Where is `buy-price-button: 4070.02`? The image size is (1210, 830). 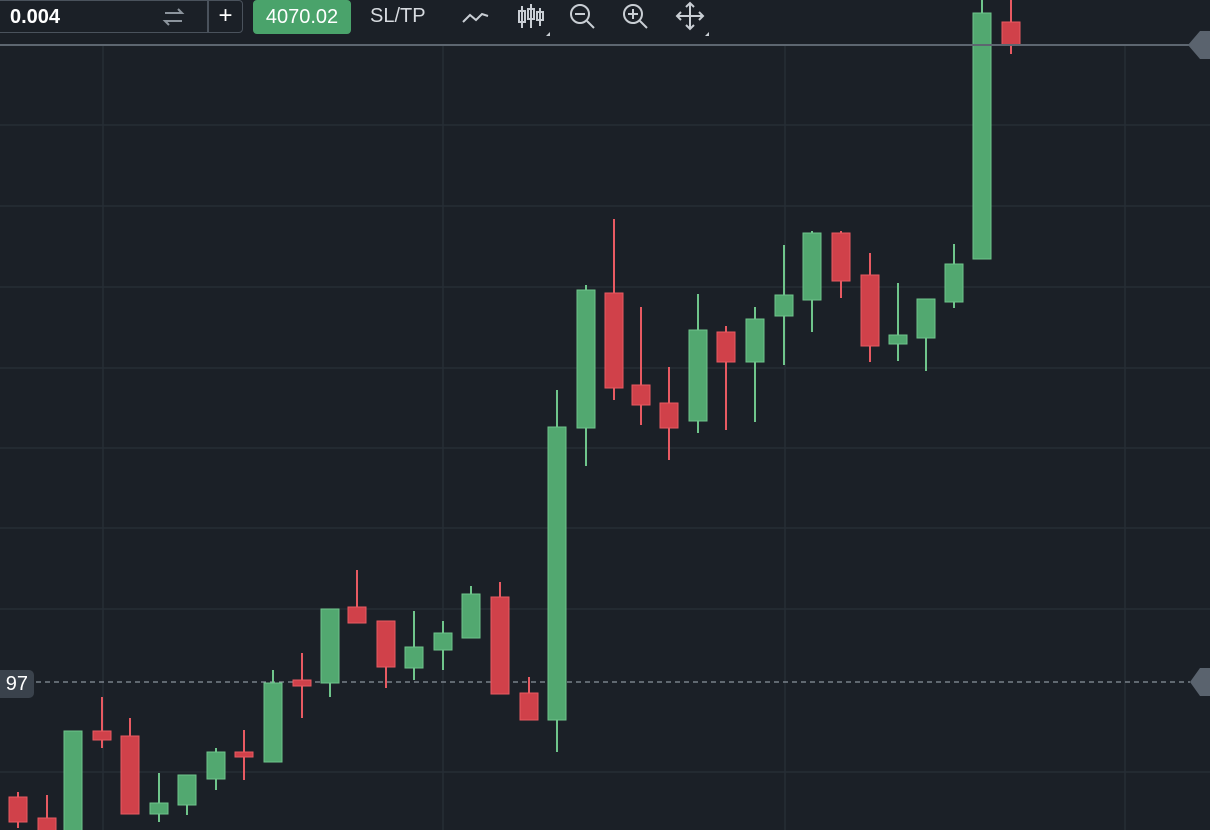
buy-price-button: 4070.02 is located at coordinates (302, 17).